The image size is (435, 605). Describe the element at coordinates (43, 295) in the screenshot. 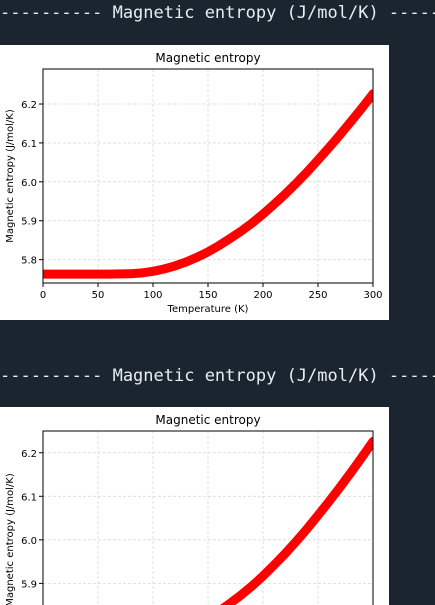

I see `x-tick-label: 0` at that location.